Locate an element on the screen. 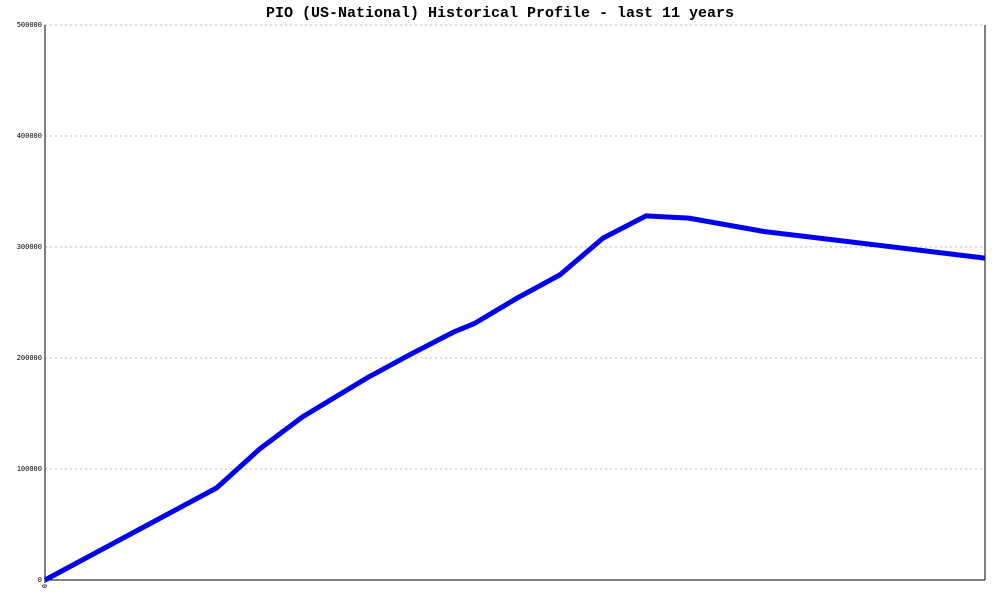 Image resolution: width=1000 pixels, height=600 pixels. y-tick-label: 100000 is located at coordinates (29, 469).